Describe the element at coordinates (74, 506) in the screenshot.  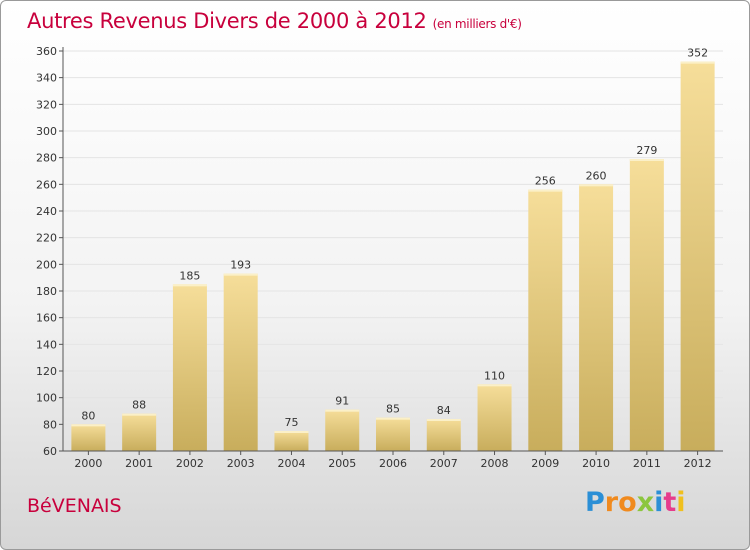
I see `commune-name: BéVENAIS` at that location.